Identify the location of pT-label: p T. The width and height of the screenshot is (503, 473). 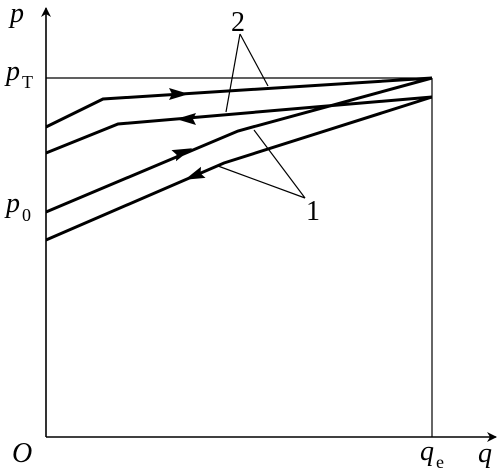
(18, 74).